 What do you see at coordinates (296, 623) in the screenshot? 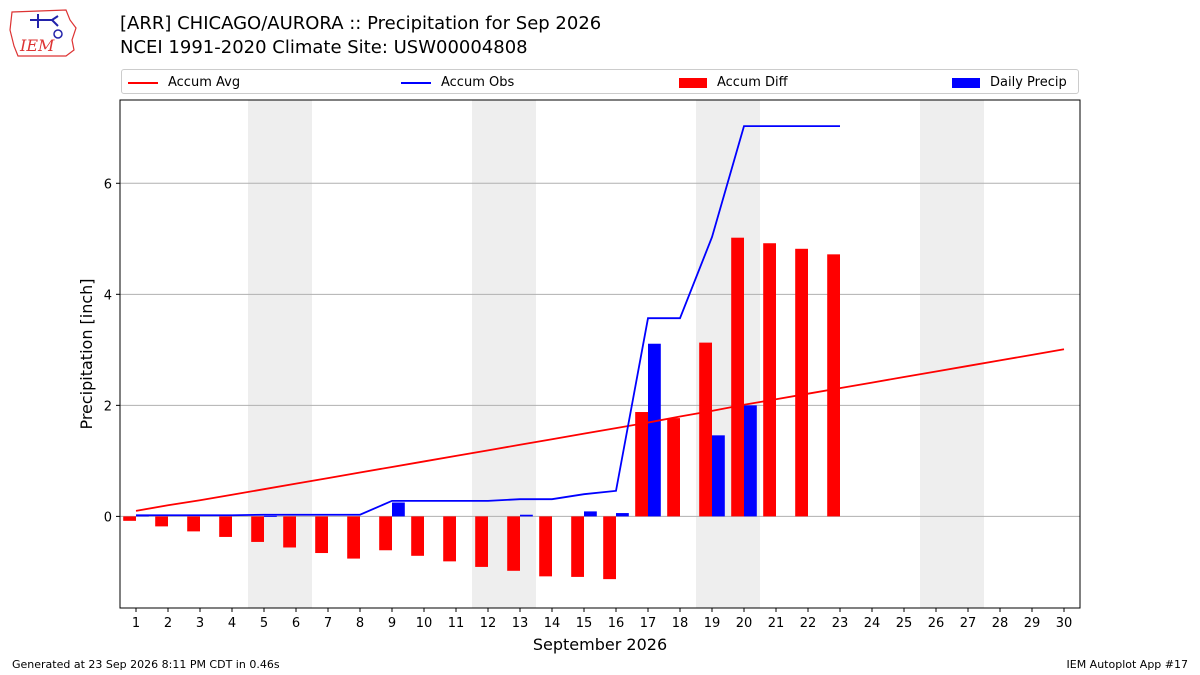
I see `x-tick-label: 6` at bounding box center [296, 623].